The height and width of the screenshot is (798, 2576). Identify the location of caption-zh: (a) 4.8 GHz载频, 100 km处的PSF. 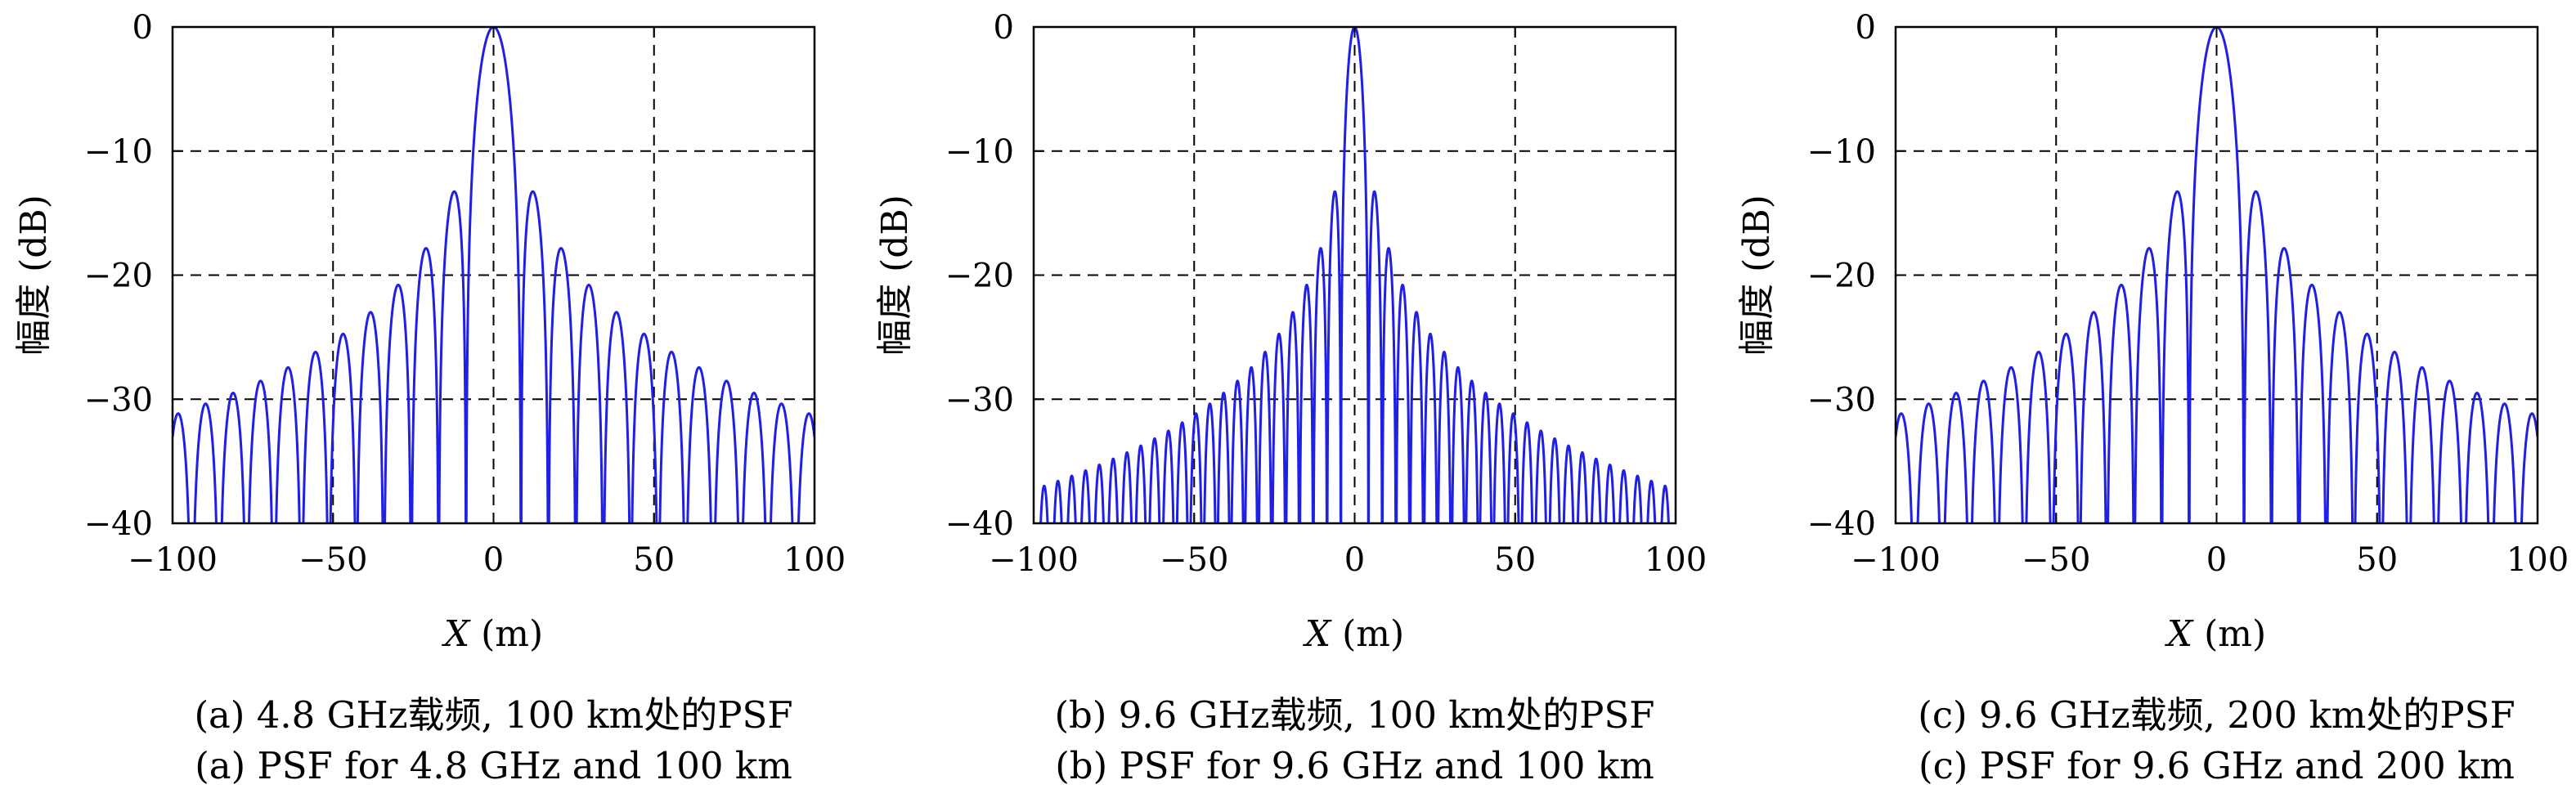
(493, 715).